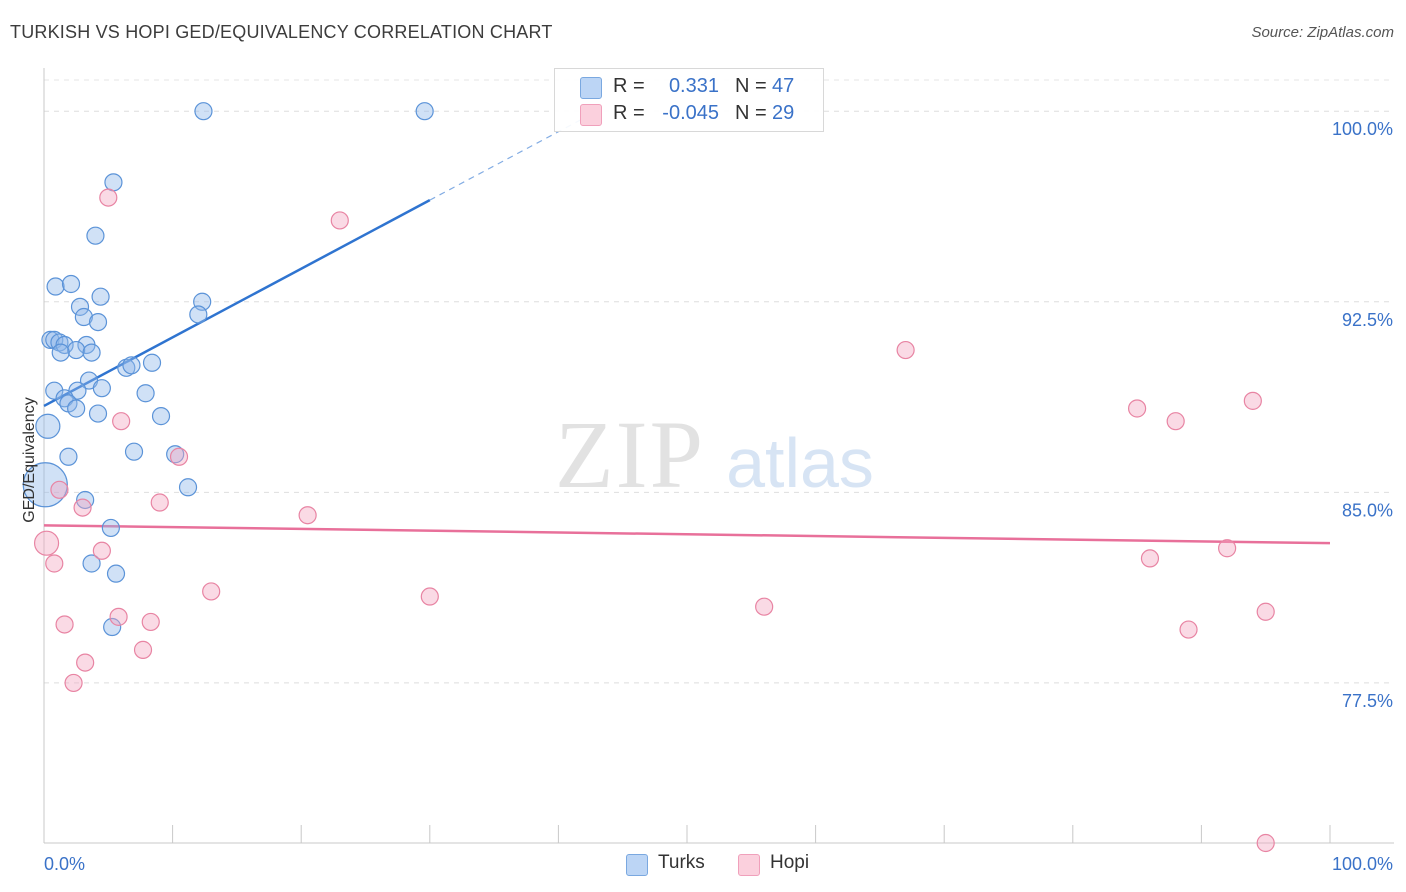 This screenshot has width=1406, height=892. I want to click on legend-swatch-turks, so click(591, 88).